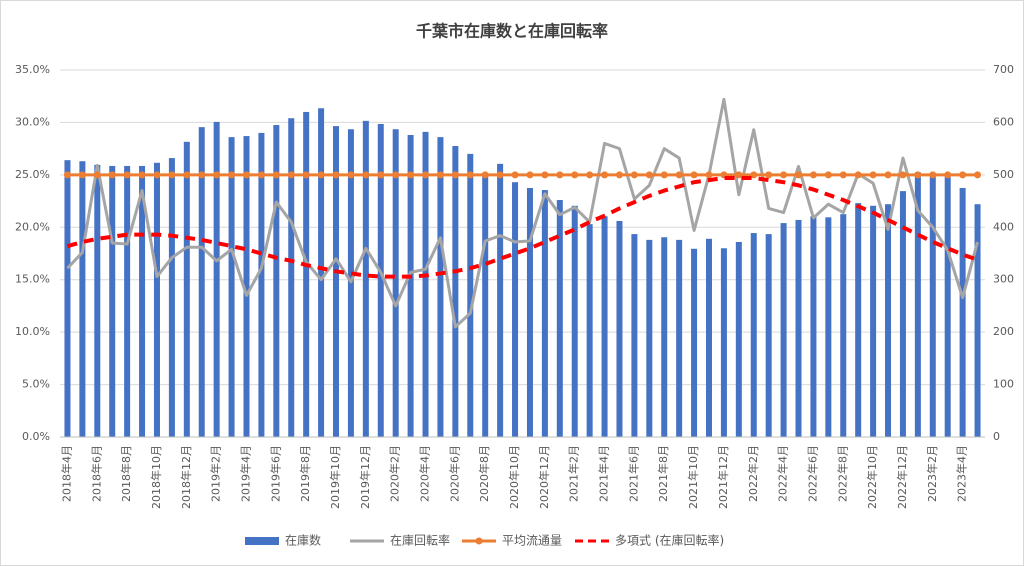 The height and width of the screenshot is (566, 1024). What do you see at coordinates (395, 473) in the screenshot?
I see `x-tick-label: 2020年2月` at bounding box center [395, 473].